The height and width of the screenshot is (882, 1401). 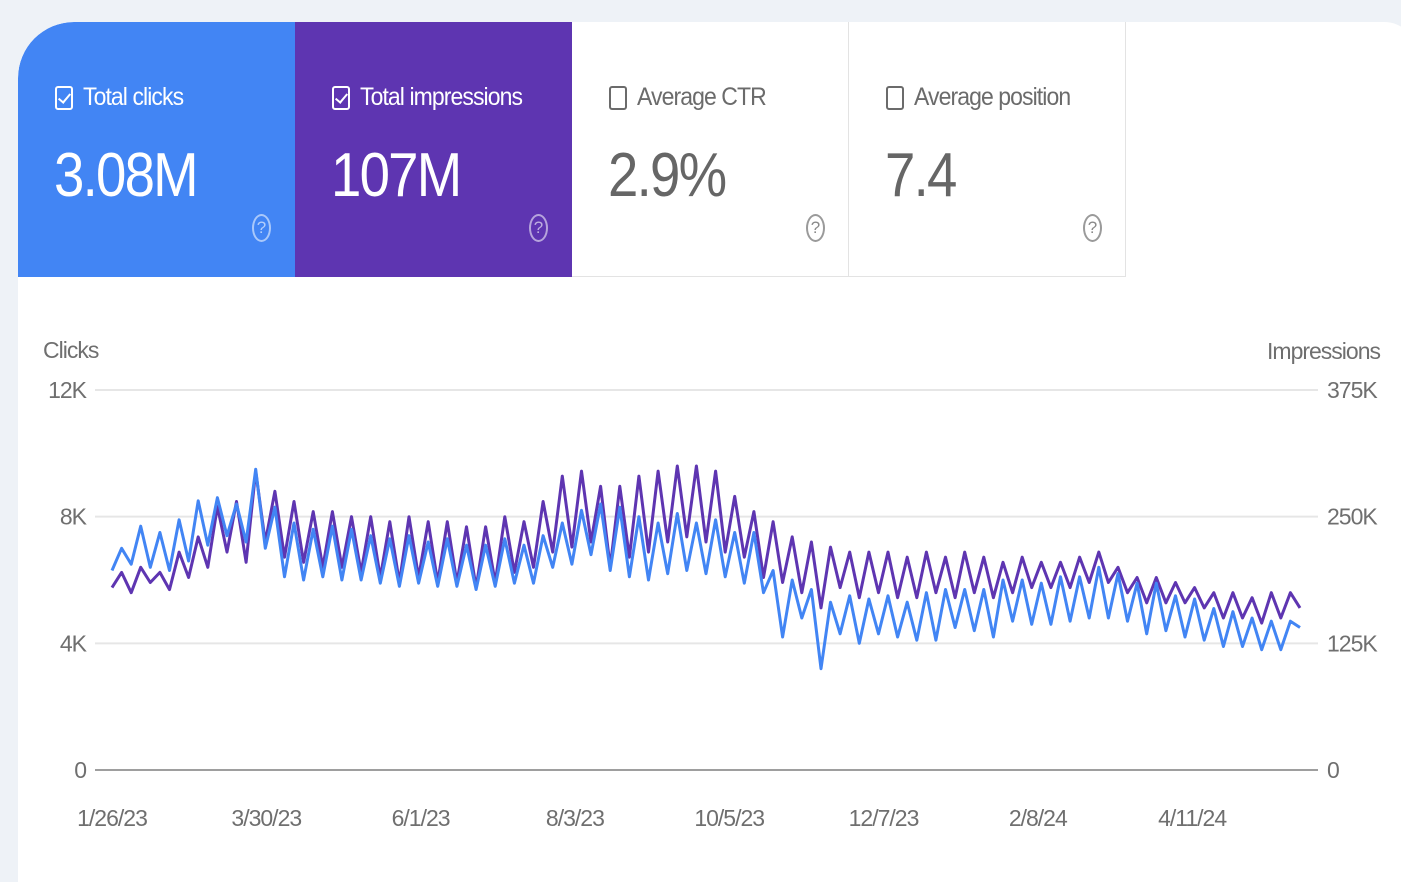 I want to click on right-axis-tick-label: 250K, so click(x=1352, y=517).